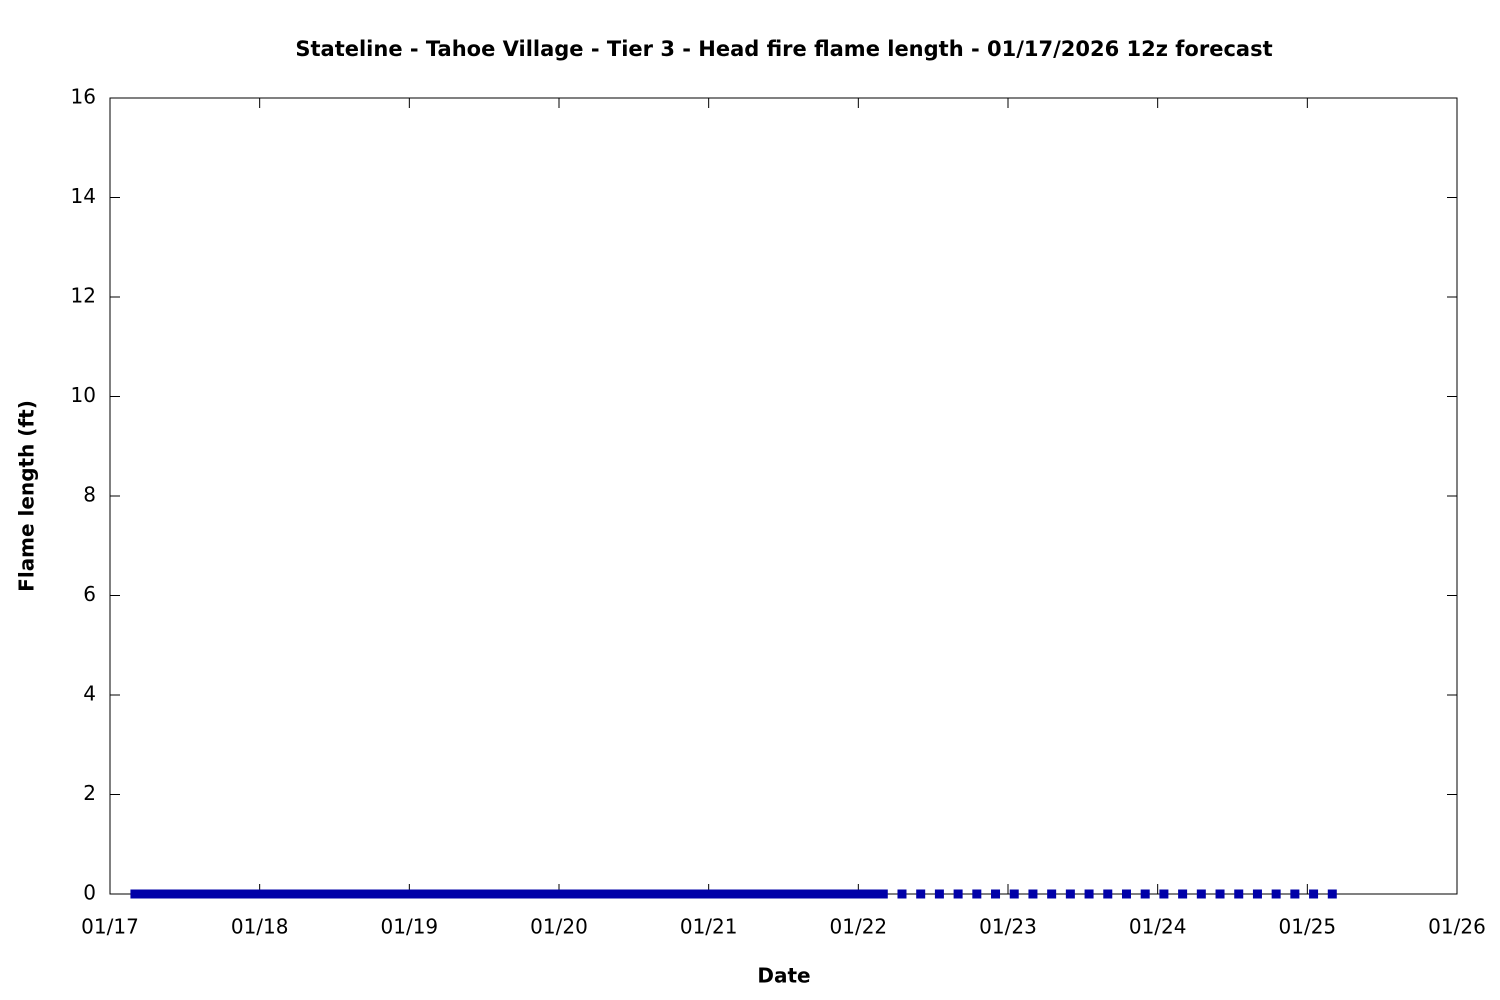 The image size is (1500, 1000). I want to click on y-tick-label: 16, so click(83, 97).